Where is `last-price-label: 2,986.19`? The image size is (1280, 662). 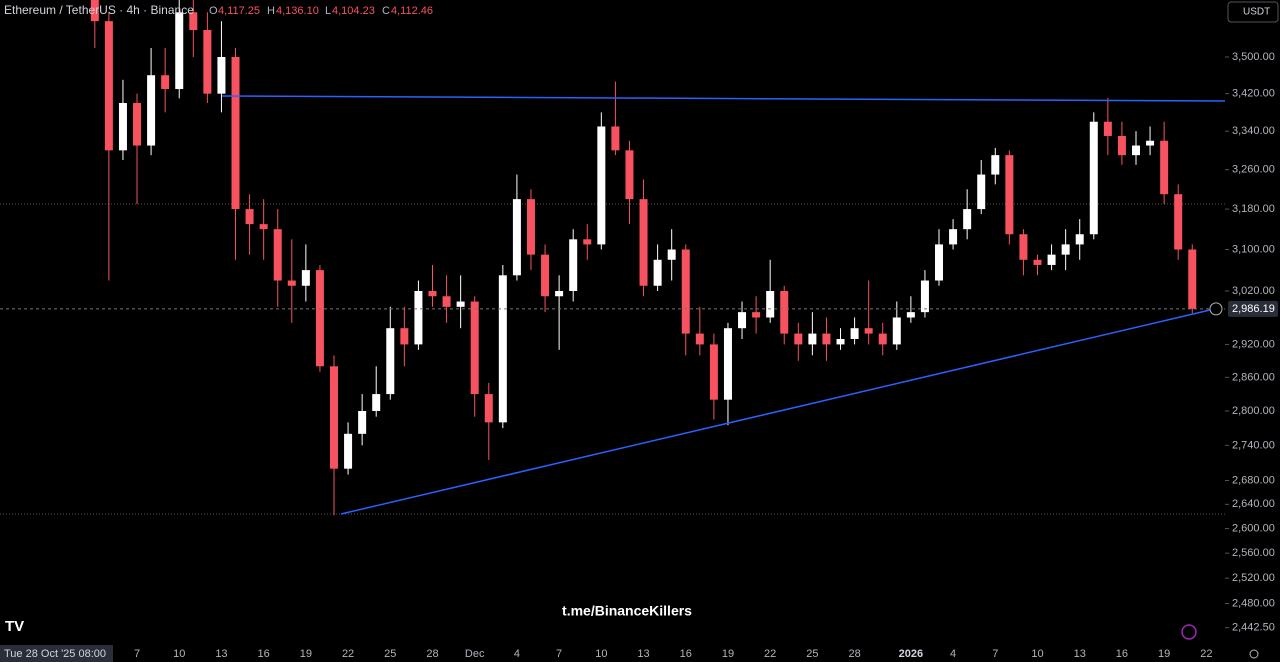 last-price-label: 2,986.19 is located at coordinates (1253, 309).